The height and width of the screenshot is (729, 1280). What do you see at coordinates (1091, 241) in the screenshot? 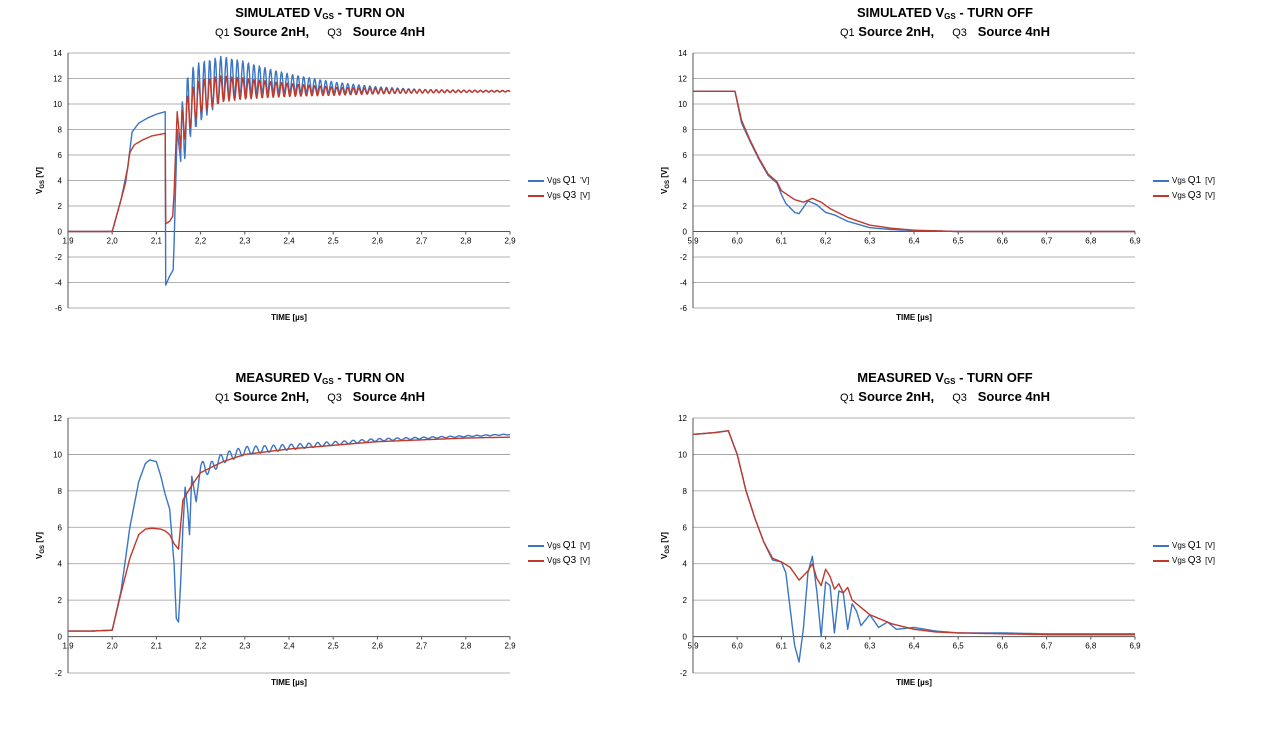
I see `x-tick-label: 6,8` at bounding box center [1091, 241].